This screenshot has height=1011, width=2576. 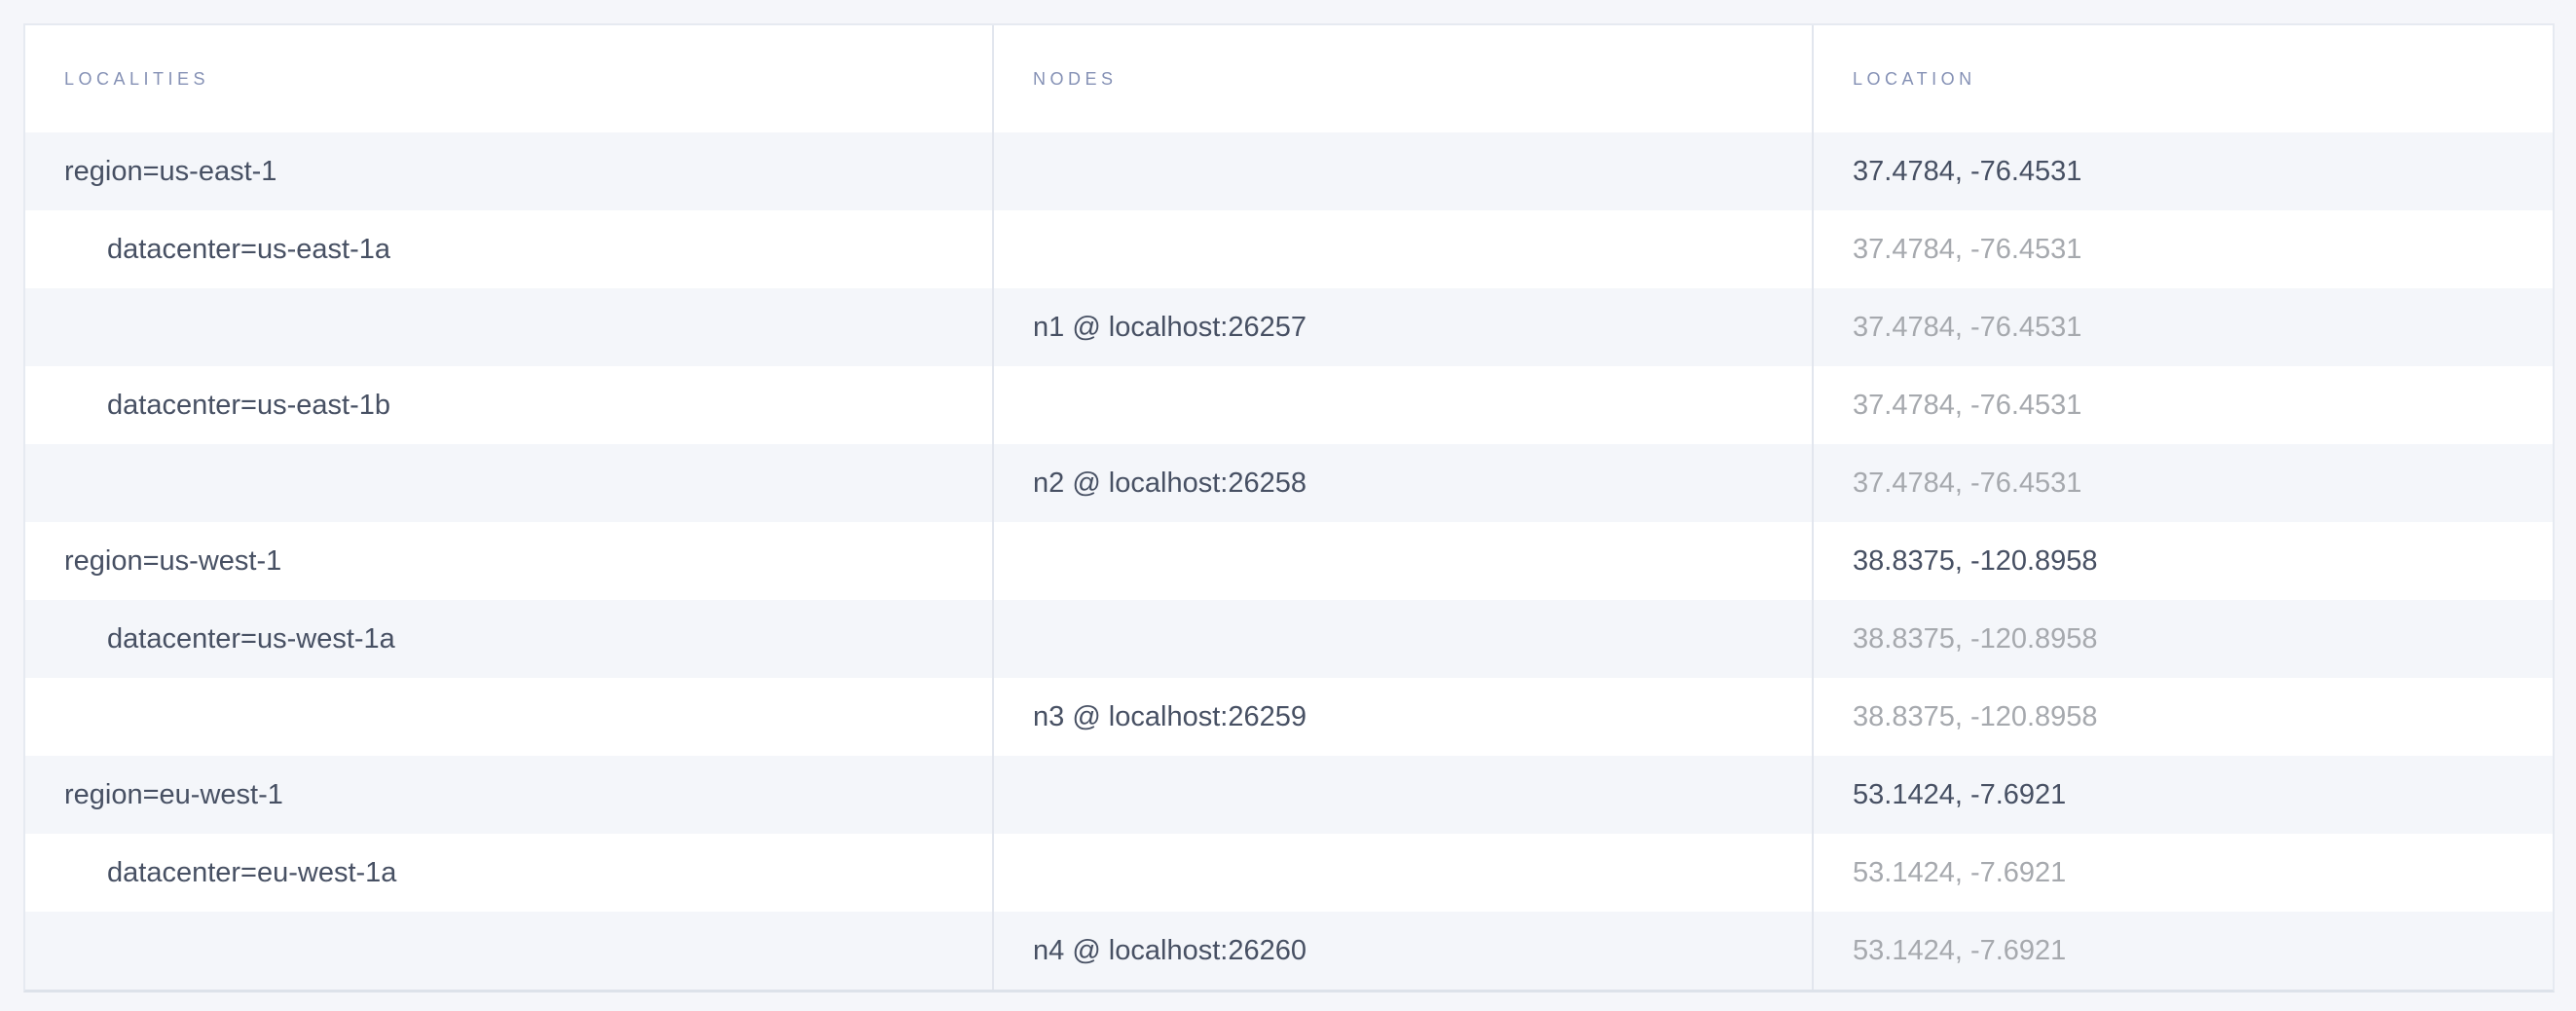 I want to click on locality-cell: datacenter=us-east-1a, so click(x=248, y=249).